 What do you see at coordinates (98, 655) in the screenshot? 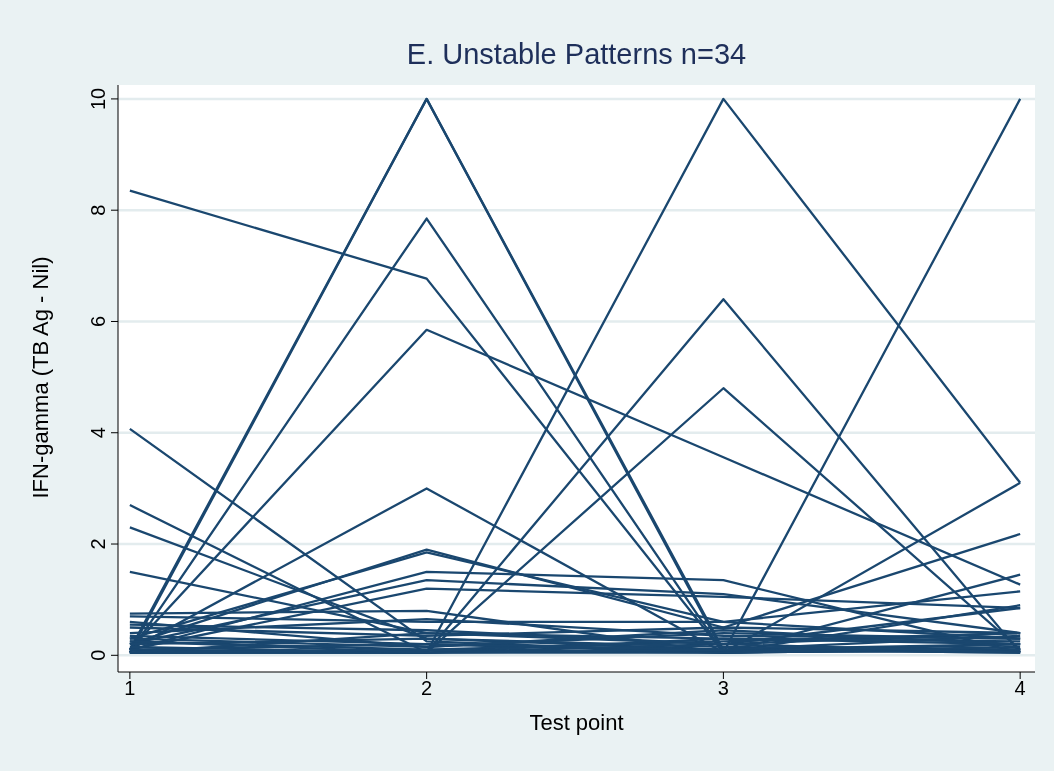
I see `y-tick-label: 0` at bounding box center [98, 655].